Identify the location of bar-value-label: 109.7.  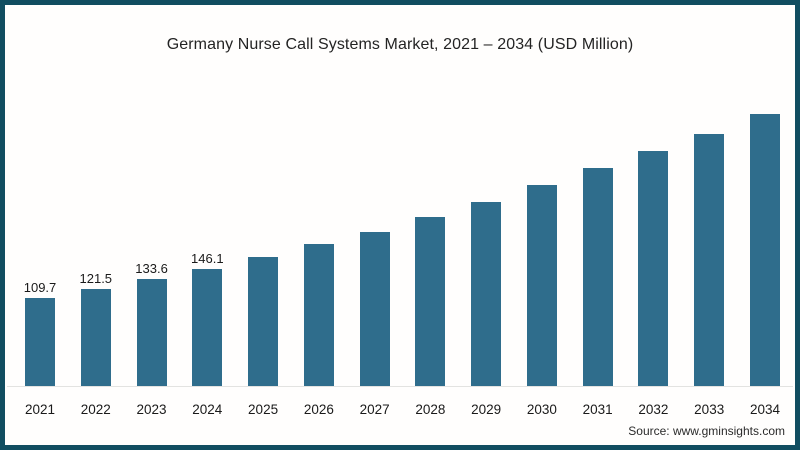
(40, 287).